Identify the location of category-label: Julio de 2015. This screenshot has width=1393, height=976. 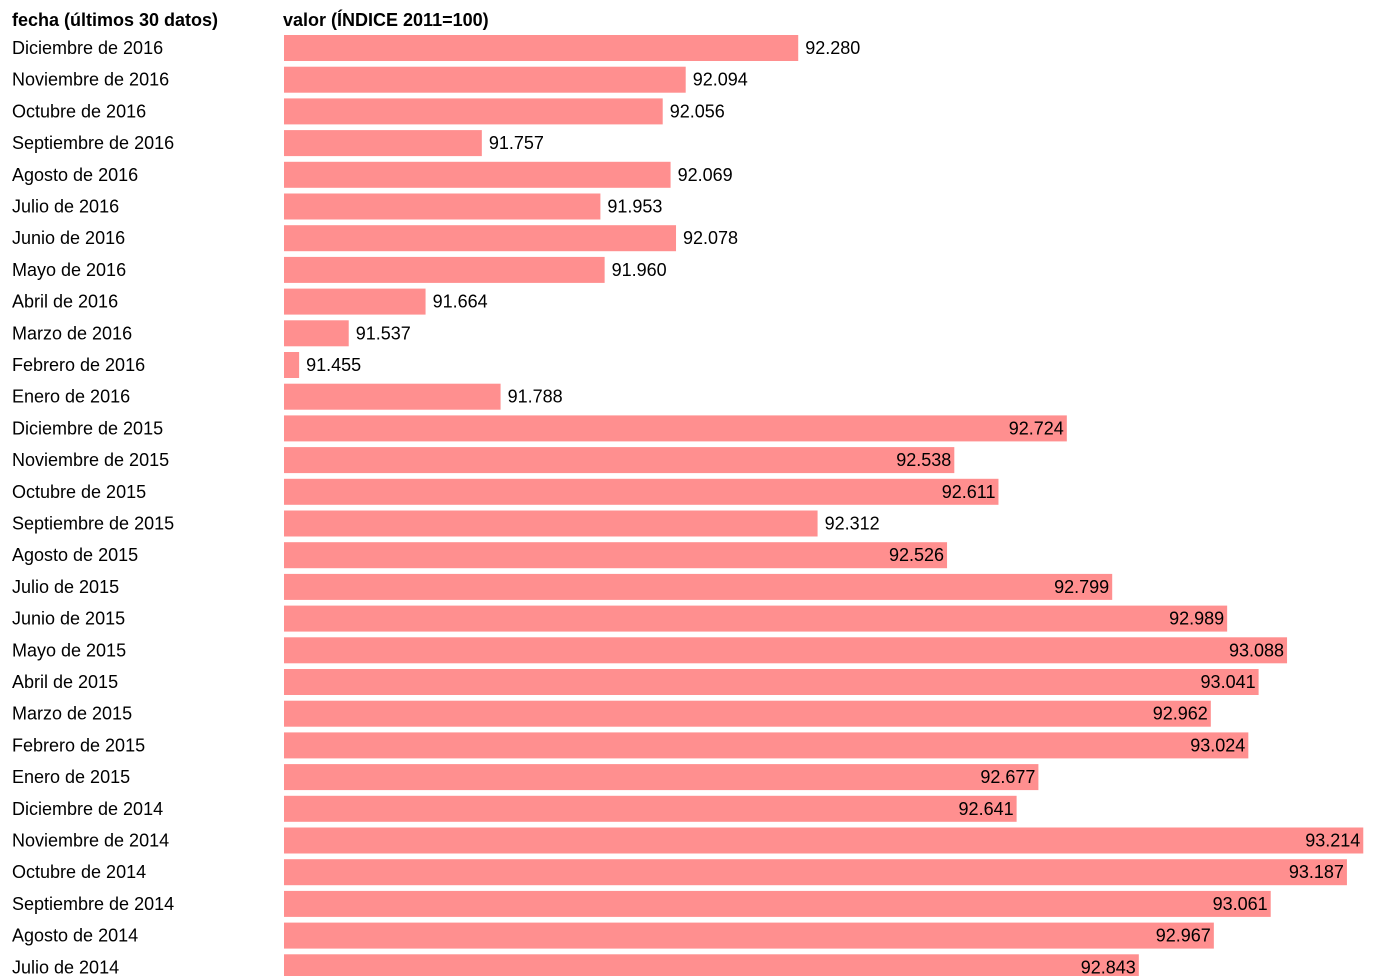
(65, 587).